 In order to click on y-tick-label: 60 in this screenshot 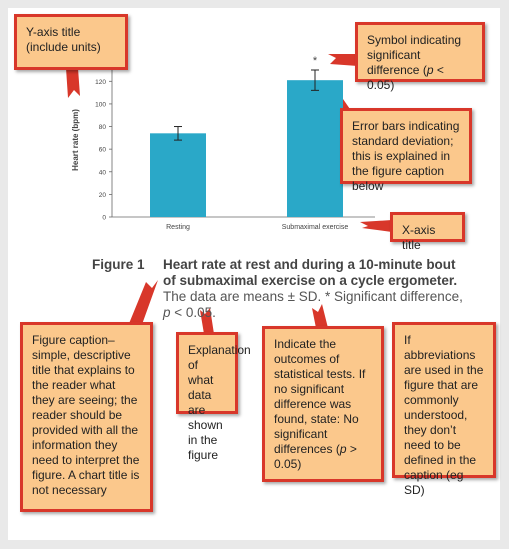, I will do `click(103, 150)`.